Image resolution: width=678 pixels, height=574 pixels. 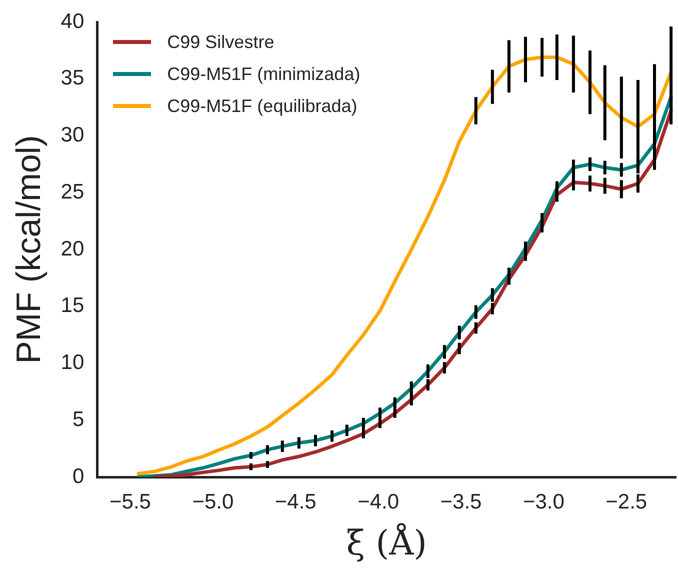 What do you see at coordinates (262, 106) in the screenshot?
I see `legend-label: C99-M51F (equilibrada)` at bounding box center [262, 106].